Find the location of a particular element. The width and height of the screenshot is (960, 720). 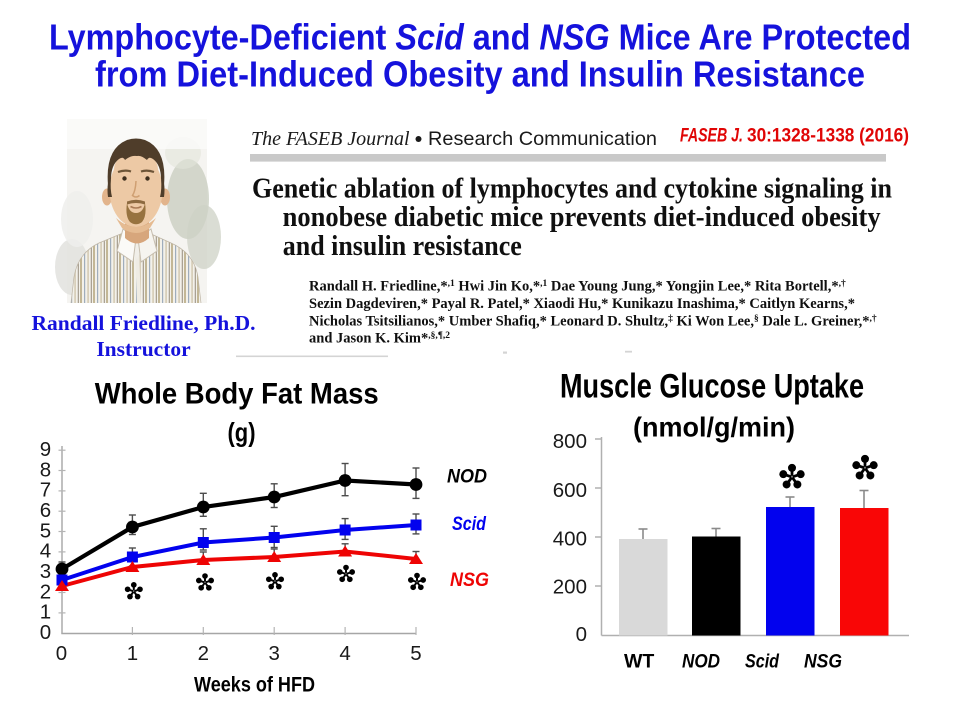

svg-text: 6 is located at coordinates (45, 510).